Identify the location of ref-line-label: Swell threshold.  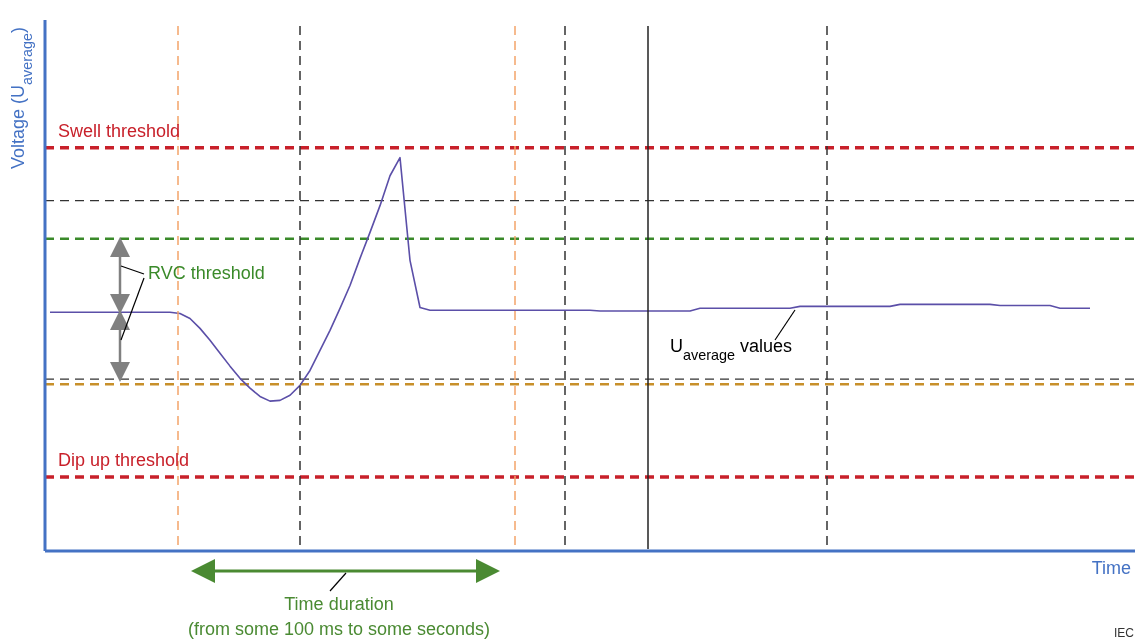
(119, 130).